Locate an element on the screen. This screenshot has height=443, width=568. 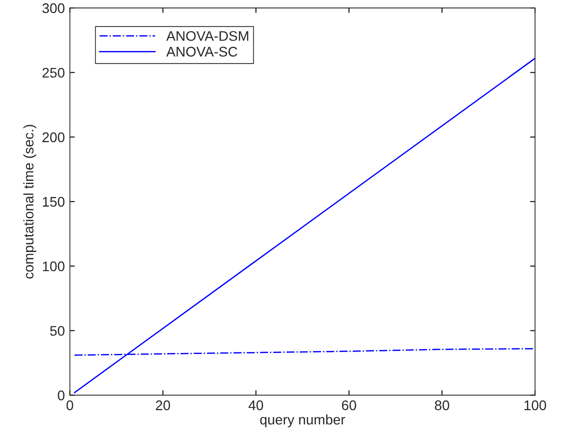
y-tick-label: 250 is located at coordinates (53, 73).